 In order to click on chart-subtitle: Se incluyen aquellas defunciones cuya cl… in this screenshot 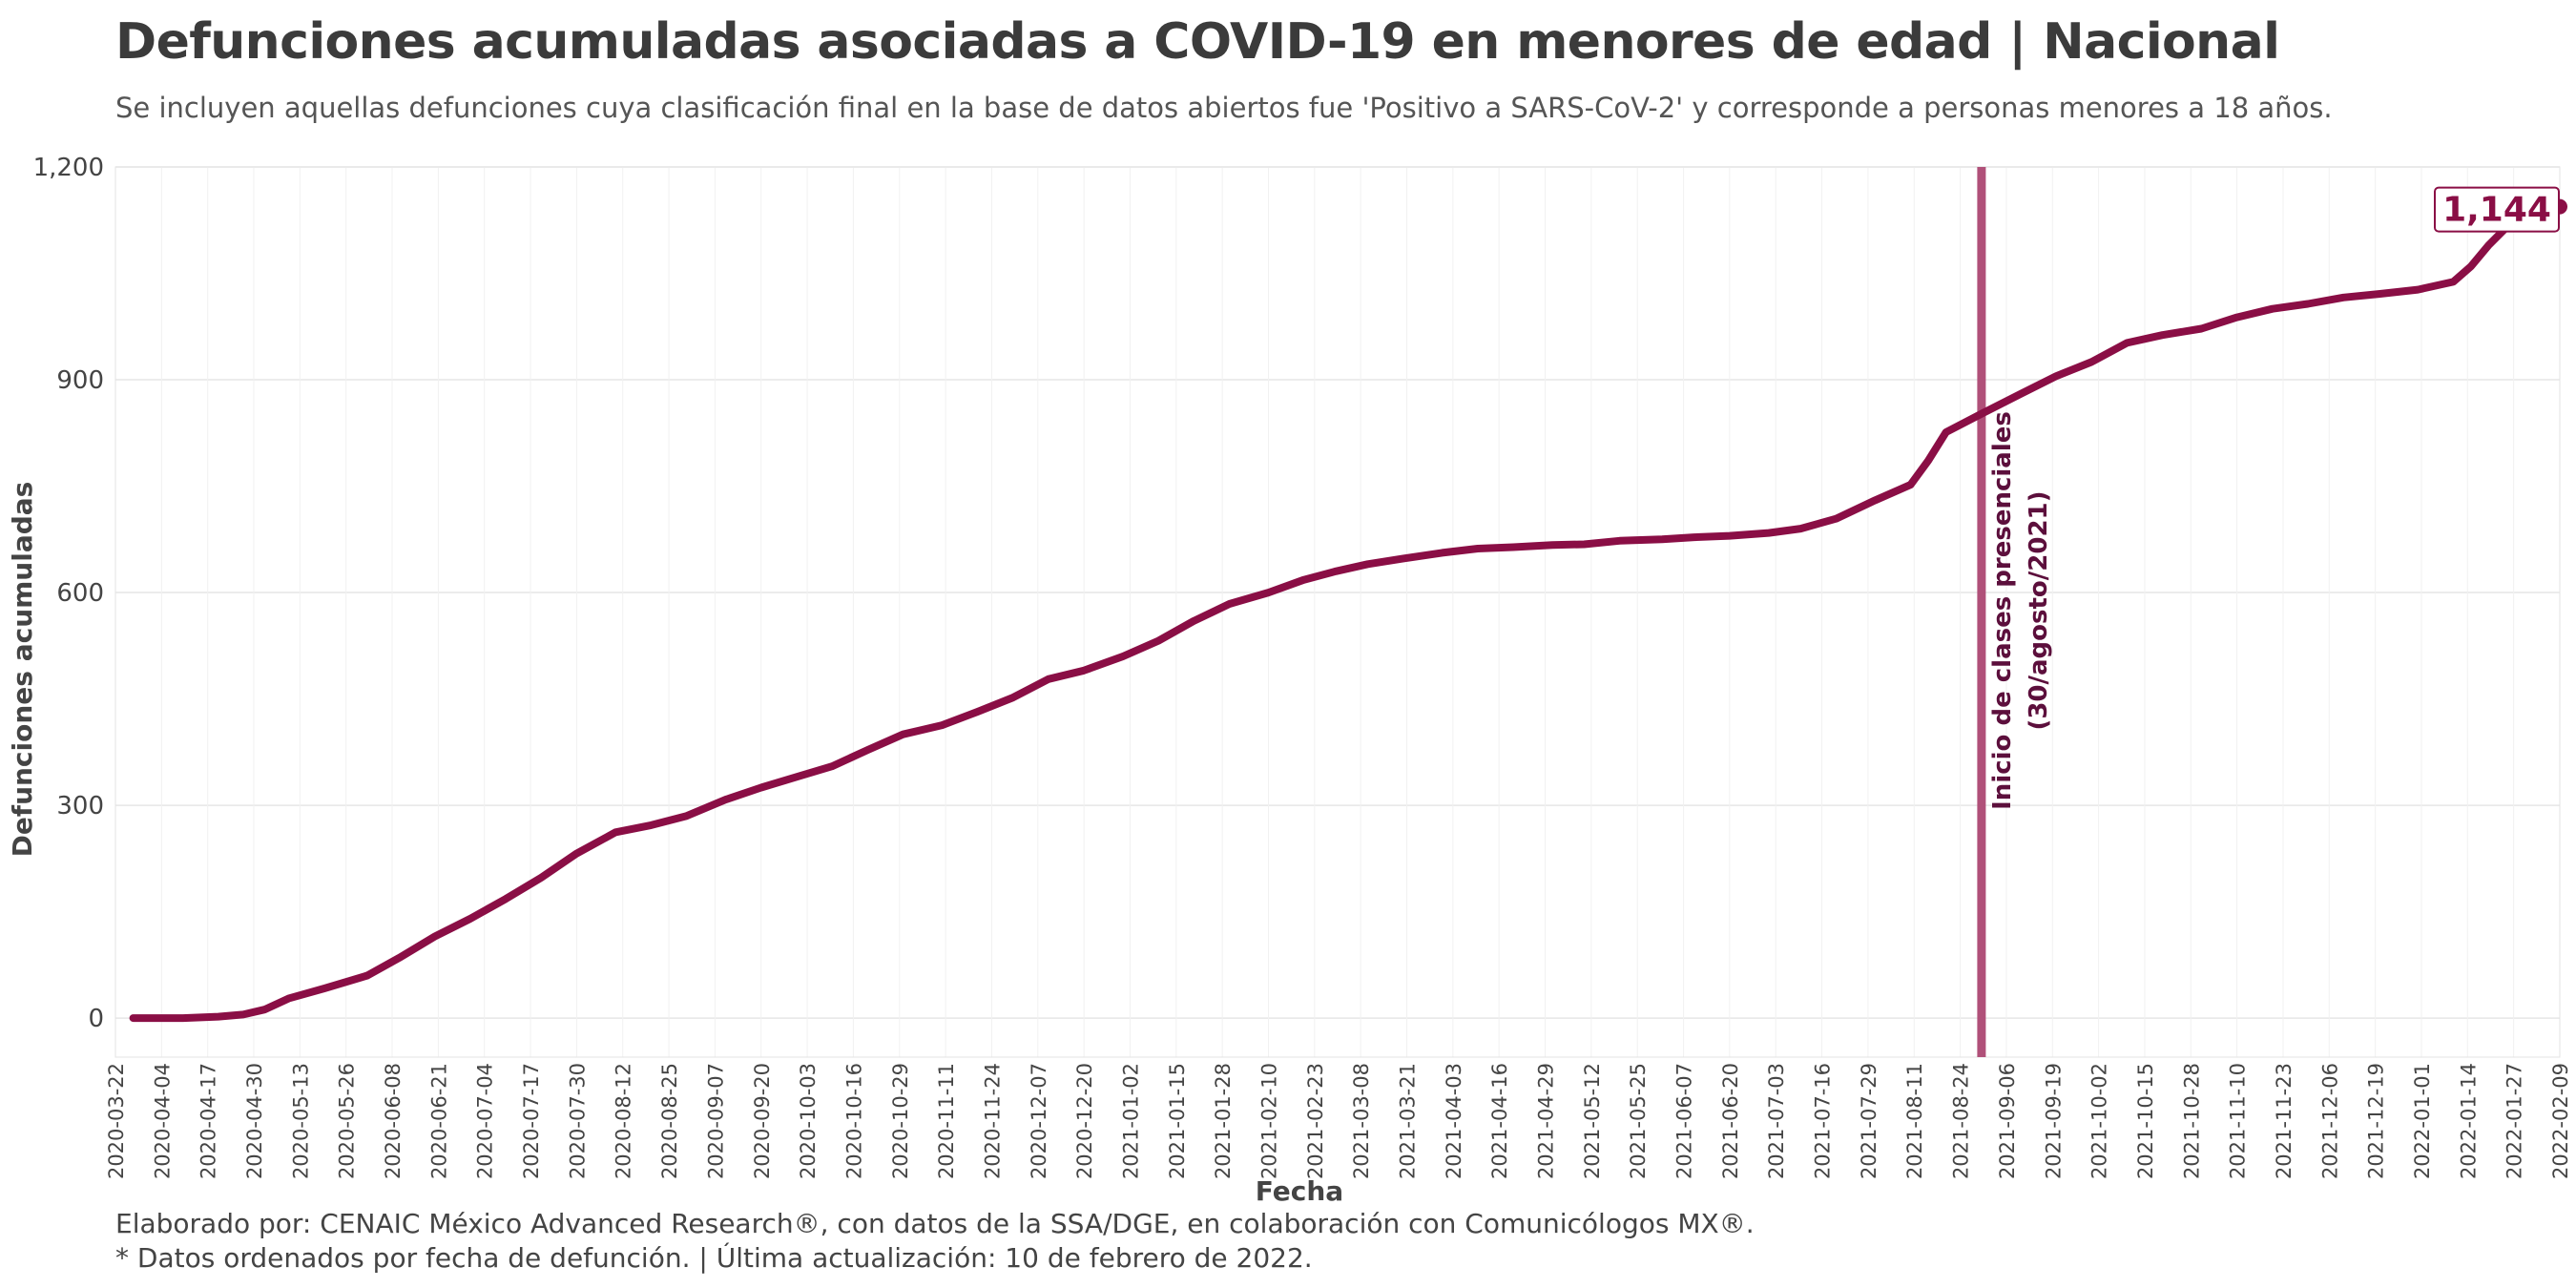, I will do `click(1224, 108)`.